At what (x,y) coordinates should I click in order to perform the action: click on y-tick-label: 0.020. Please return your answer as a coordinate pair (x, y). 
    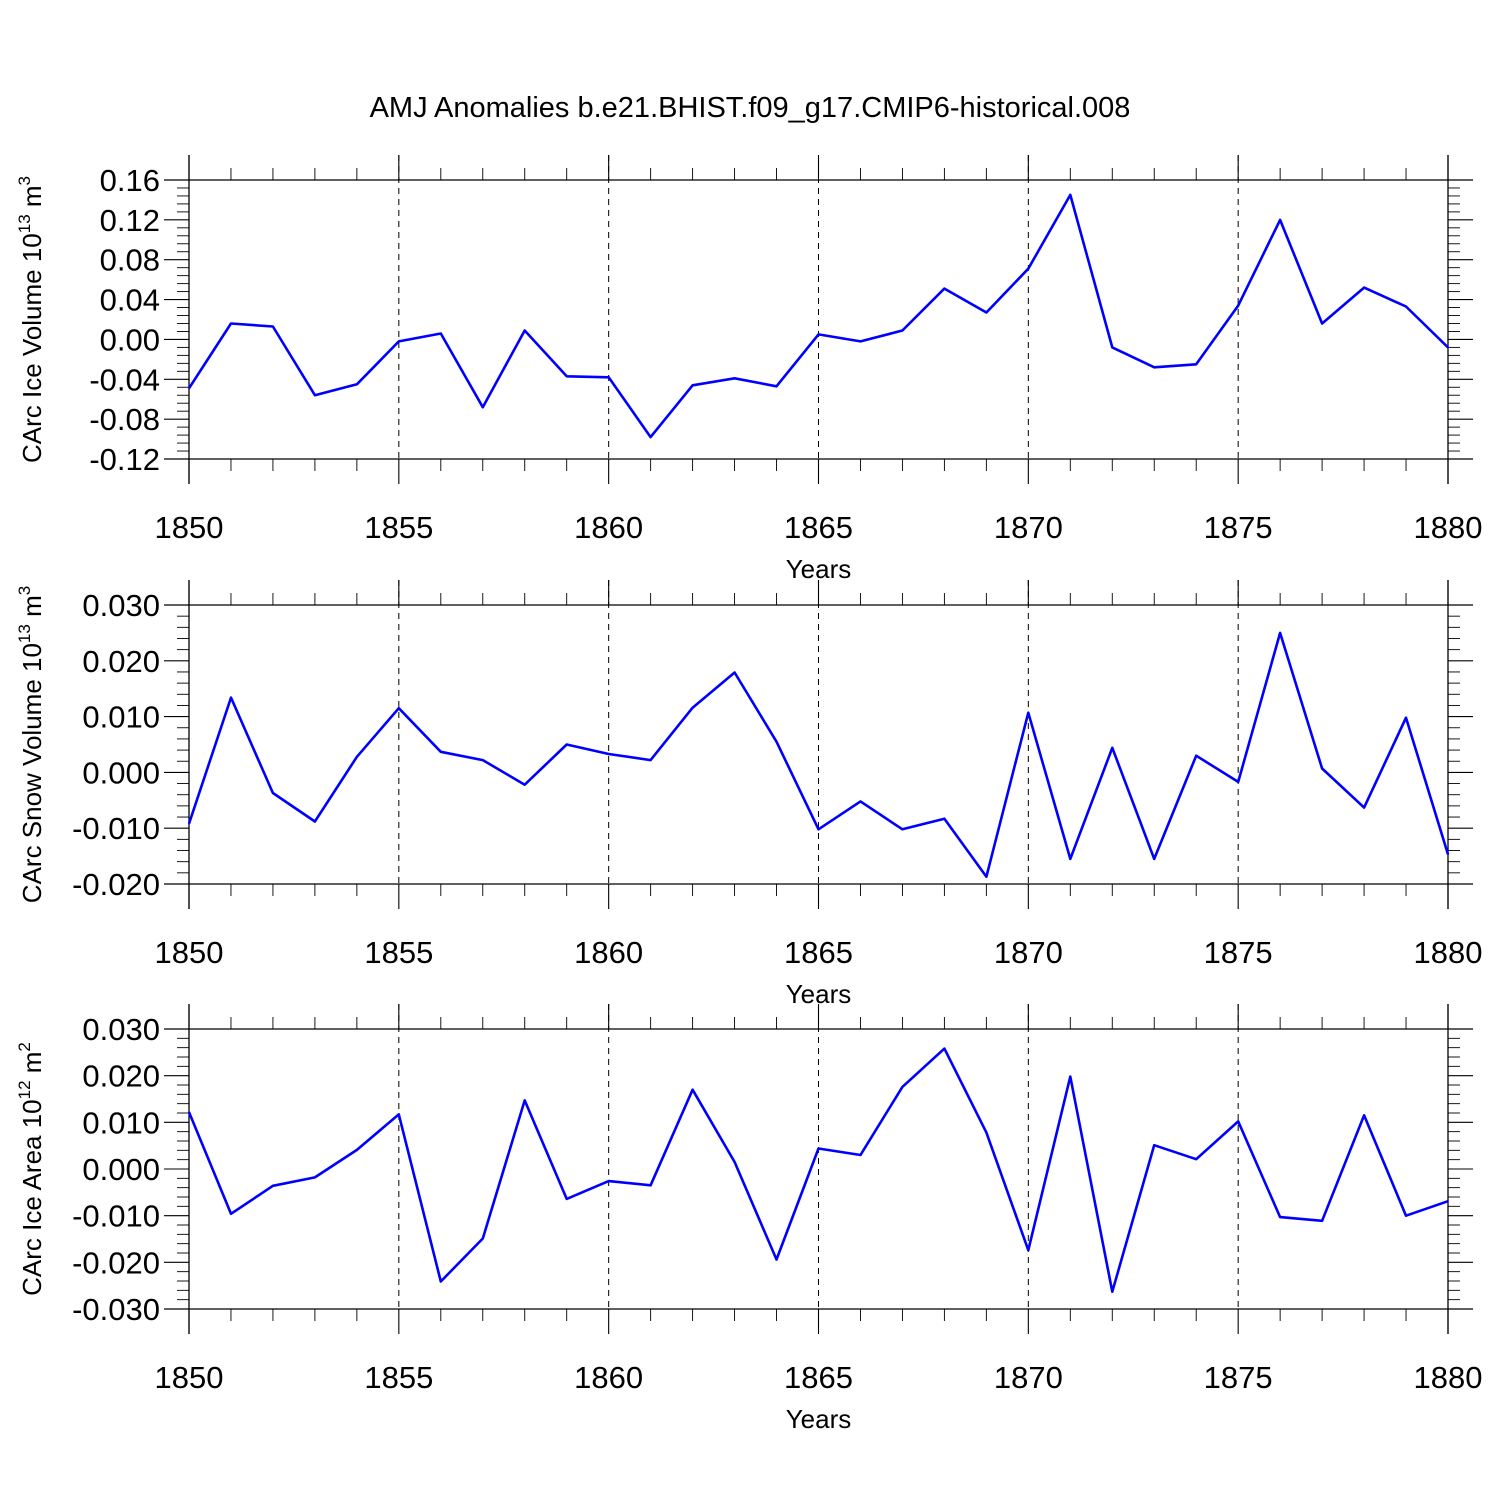
    Looking at the image, I should click on (121, 661).